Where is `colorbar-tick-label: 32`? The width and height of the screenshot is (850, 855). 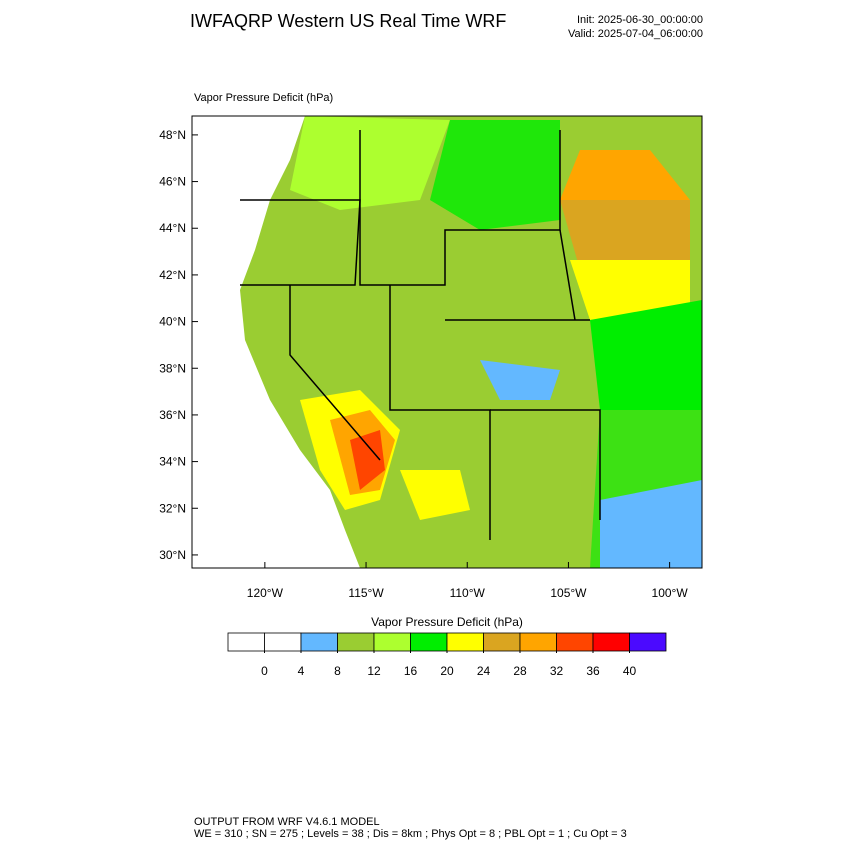 colorbar-tick-label: 32 is located at coordinates (557, 671).